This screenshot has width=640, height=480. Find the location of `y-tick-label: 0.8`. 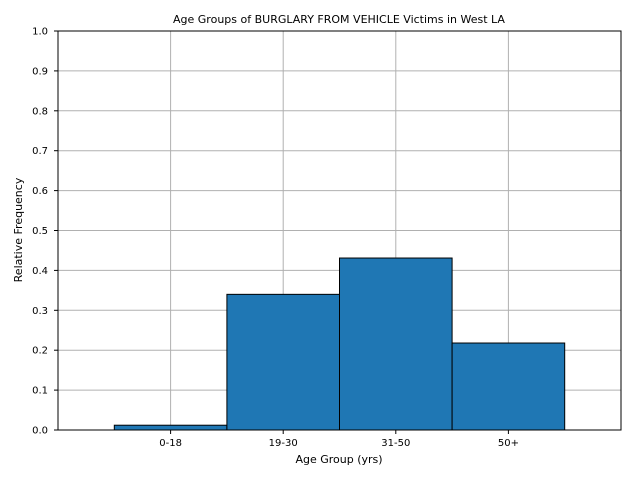

y-tick-label: 0.8 is located at coordinates (40, 111).